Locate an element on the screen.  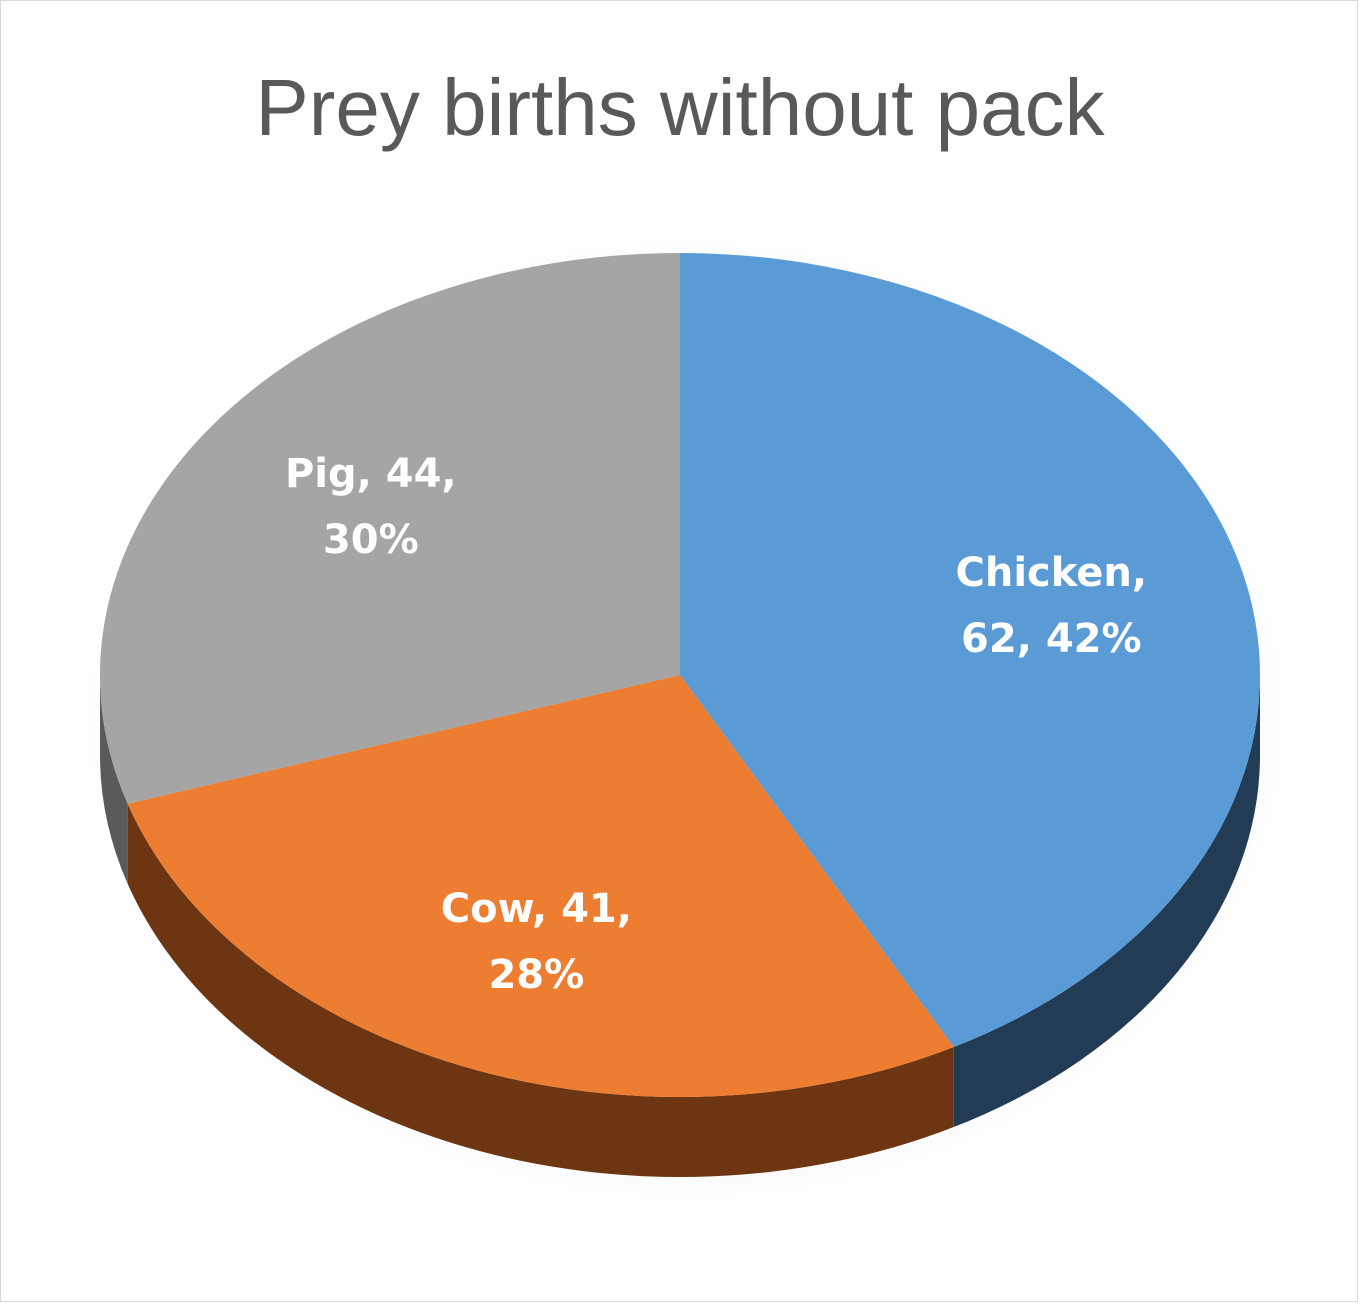
data-label-cow: Cow, 41, 28% is located at coordinates (536, 942).